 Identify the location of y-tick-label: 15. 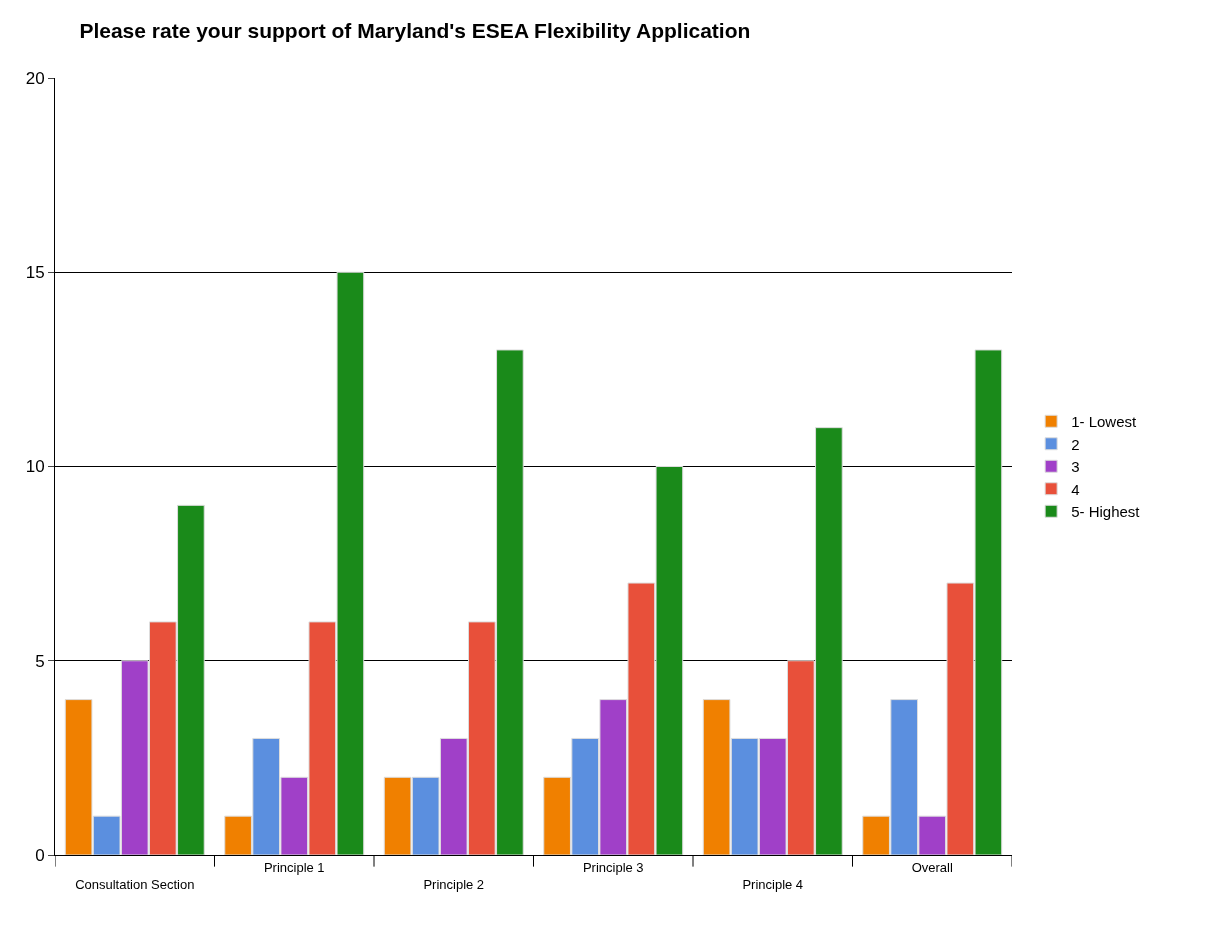
(35, 273).